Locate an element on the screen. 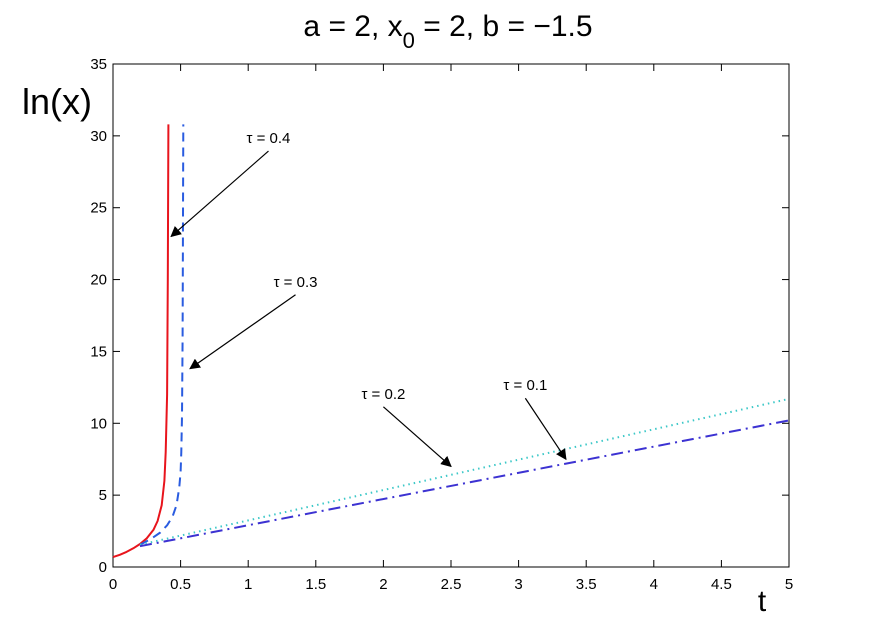 The image size is (872, 639). x-tick-label: 2 is located at coordinates (383, 584).